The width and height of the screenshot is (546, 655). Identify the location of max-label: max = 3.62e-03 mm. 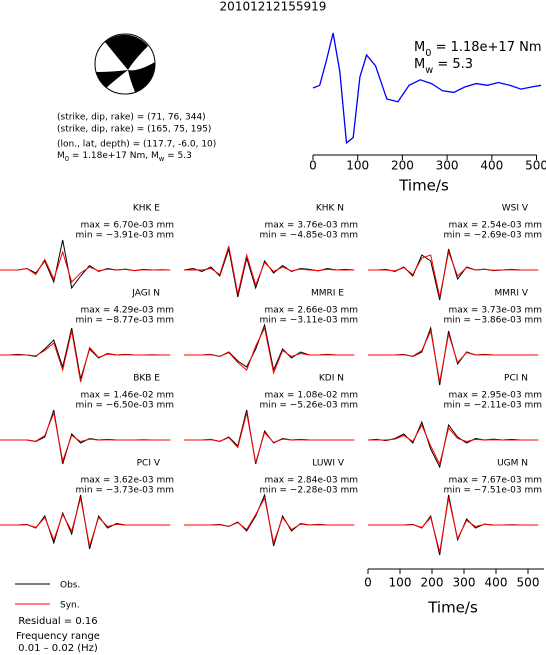
(127, 481).